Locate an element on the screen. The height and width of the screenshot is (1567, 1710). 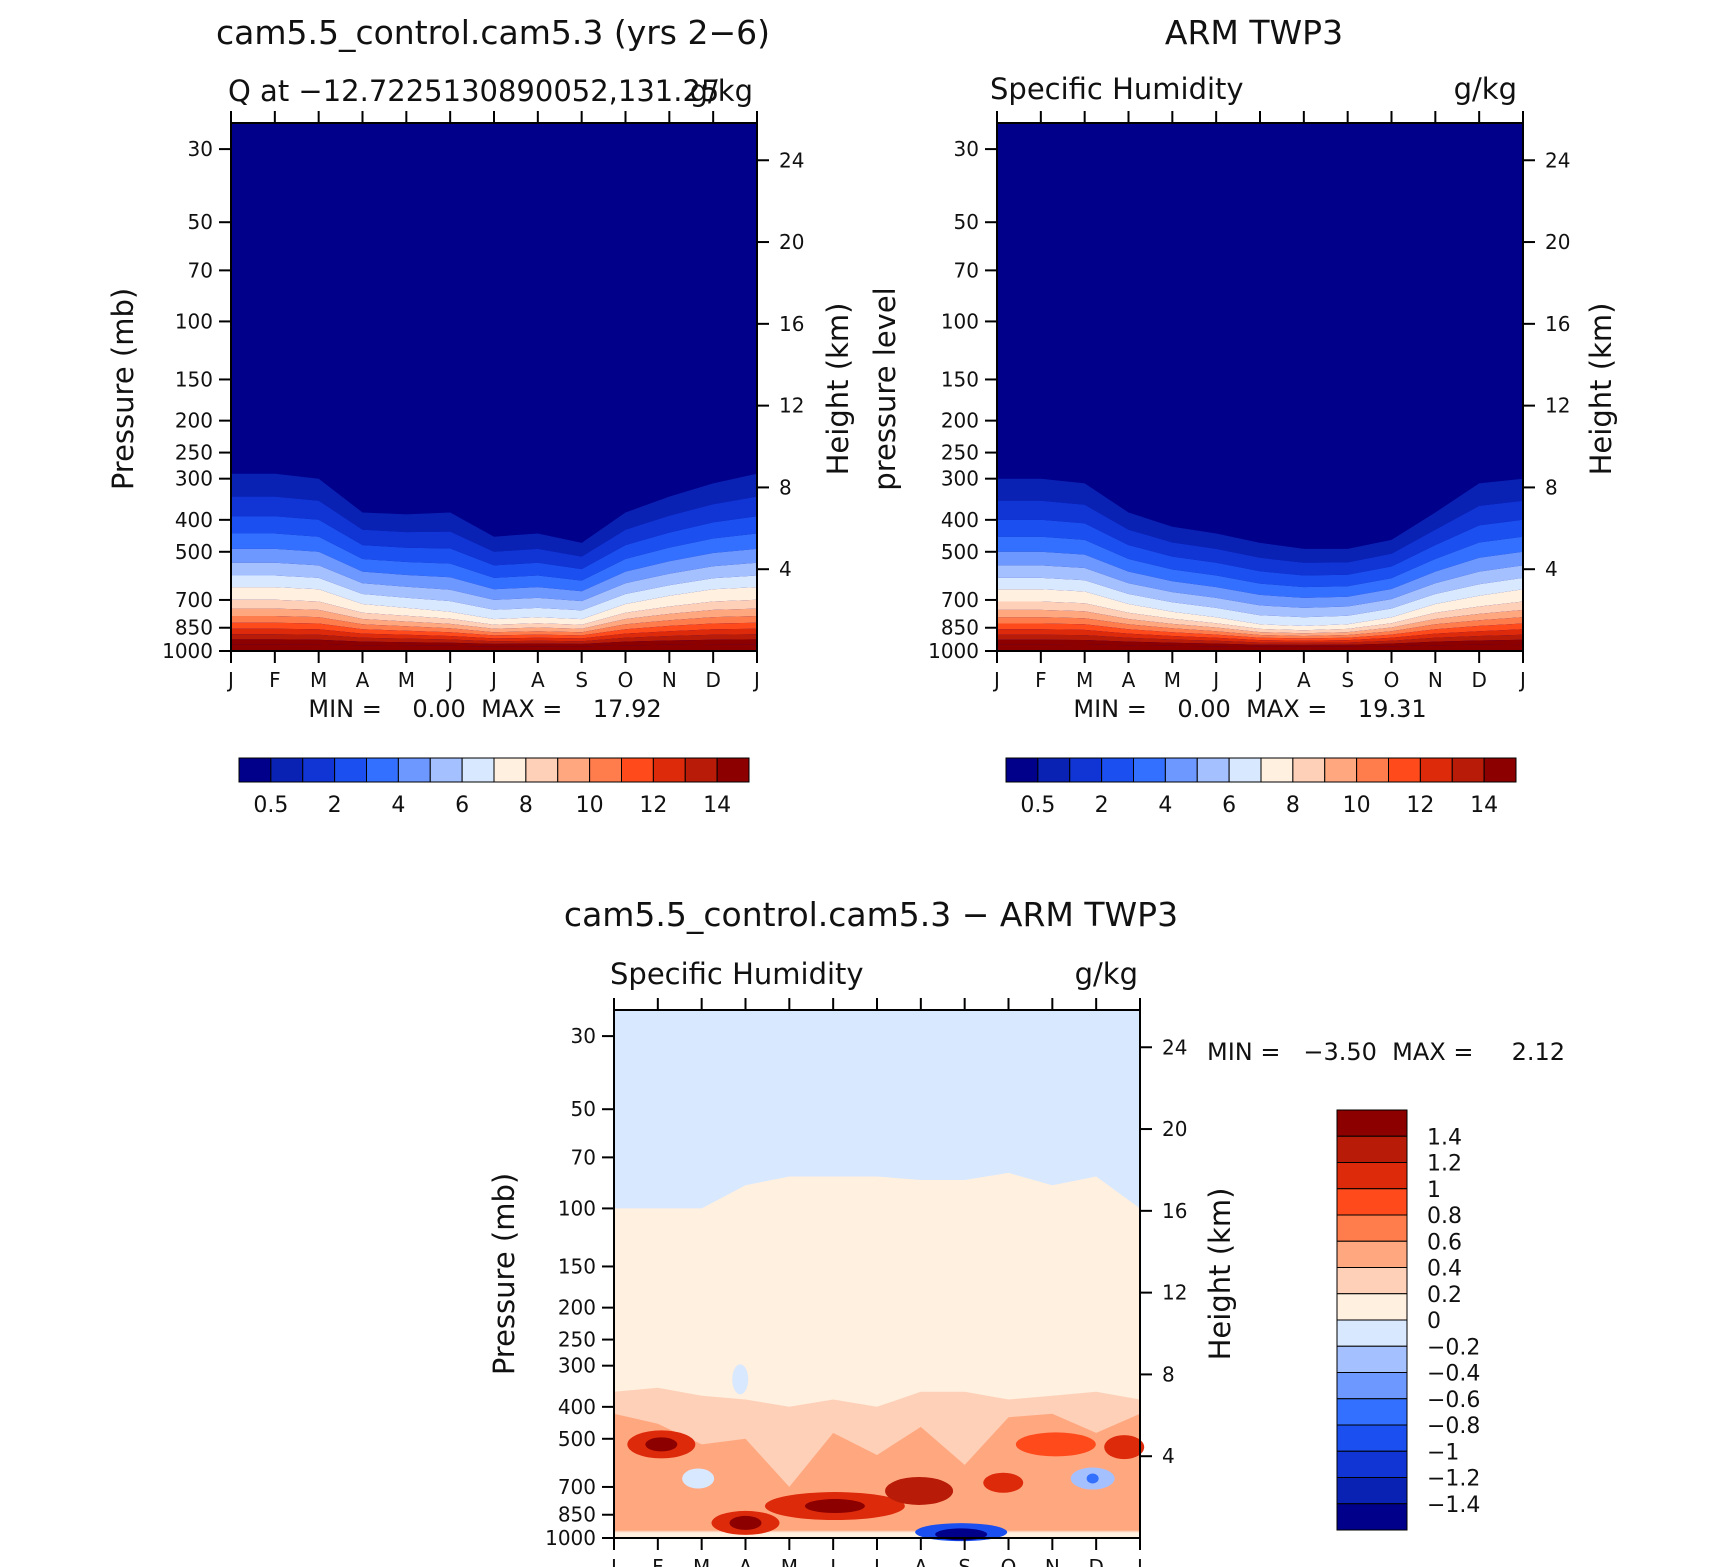
y-tick-label: 1000 is located at coordinates (187, 651).